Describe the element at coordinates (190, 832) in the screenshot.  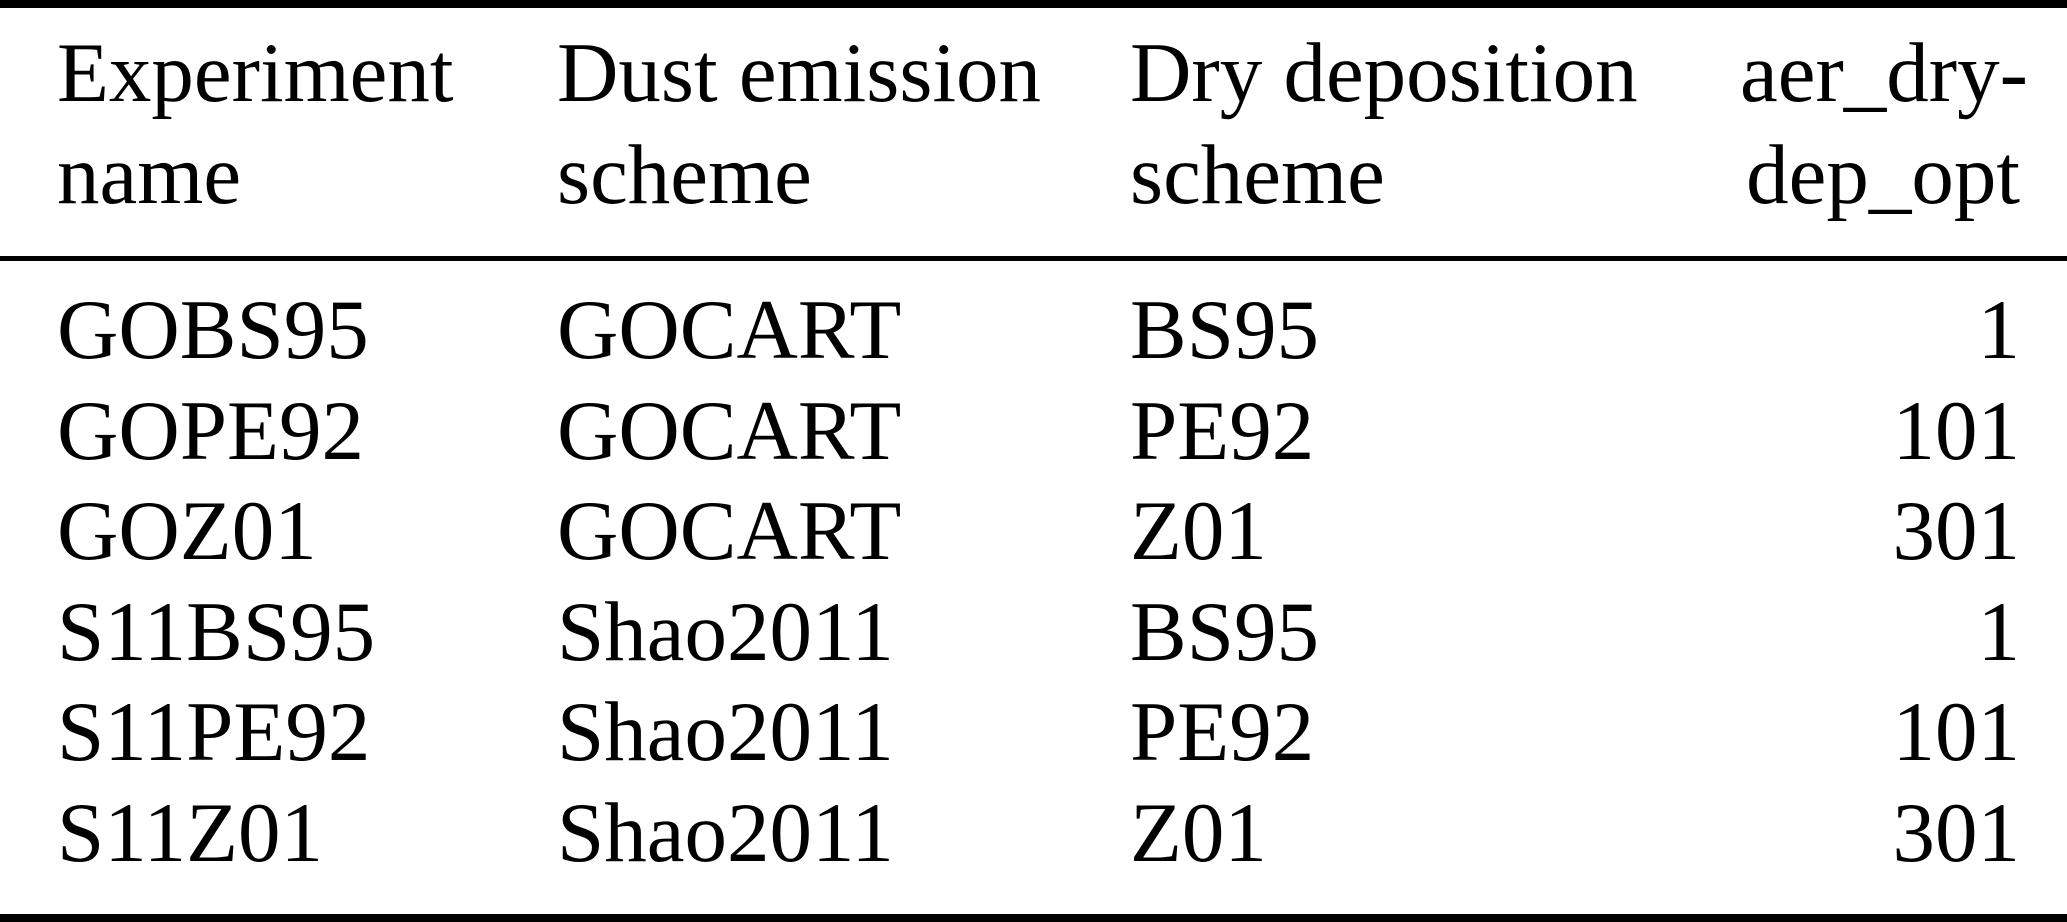
I see `cell-experiment-name: S11Z01` at that location.